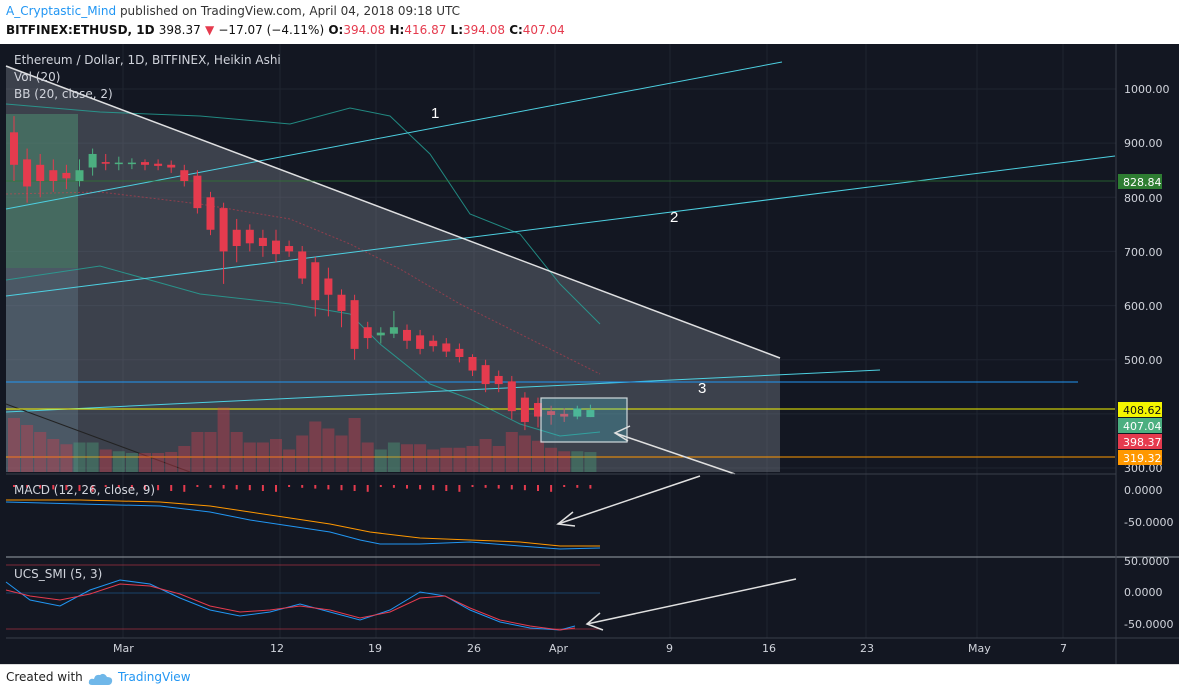 Image resolution: width=1179 pixels, height=694 pixels. Describe the element at coordinates (979, 648) in the screenshot. I see `time-tick: May` at that location.